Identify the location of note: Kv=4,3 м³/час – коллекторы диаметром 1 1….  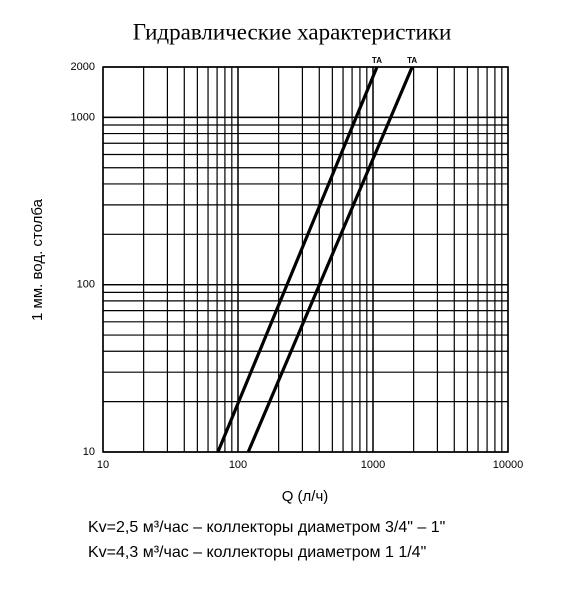
(257, 552).